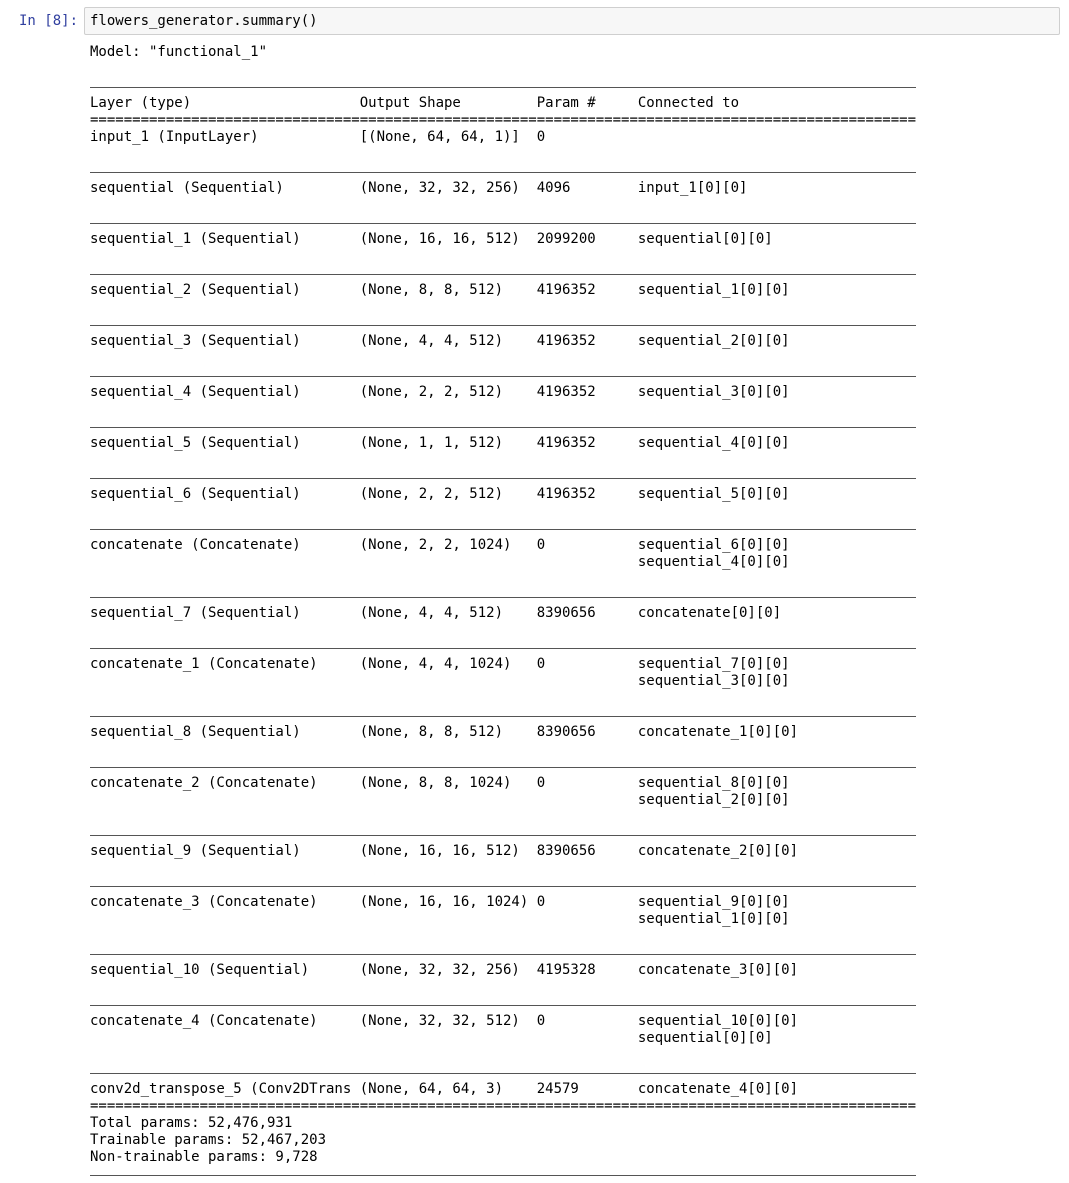  I want to click on layer-name: sequential_4 (Sequential), so click(195, 392).